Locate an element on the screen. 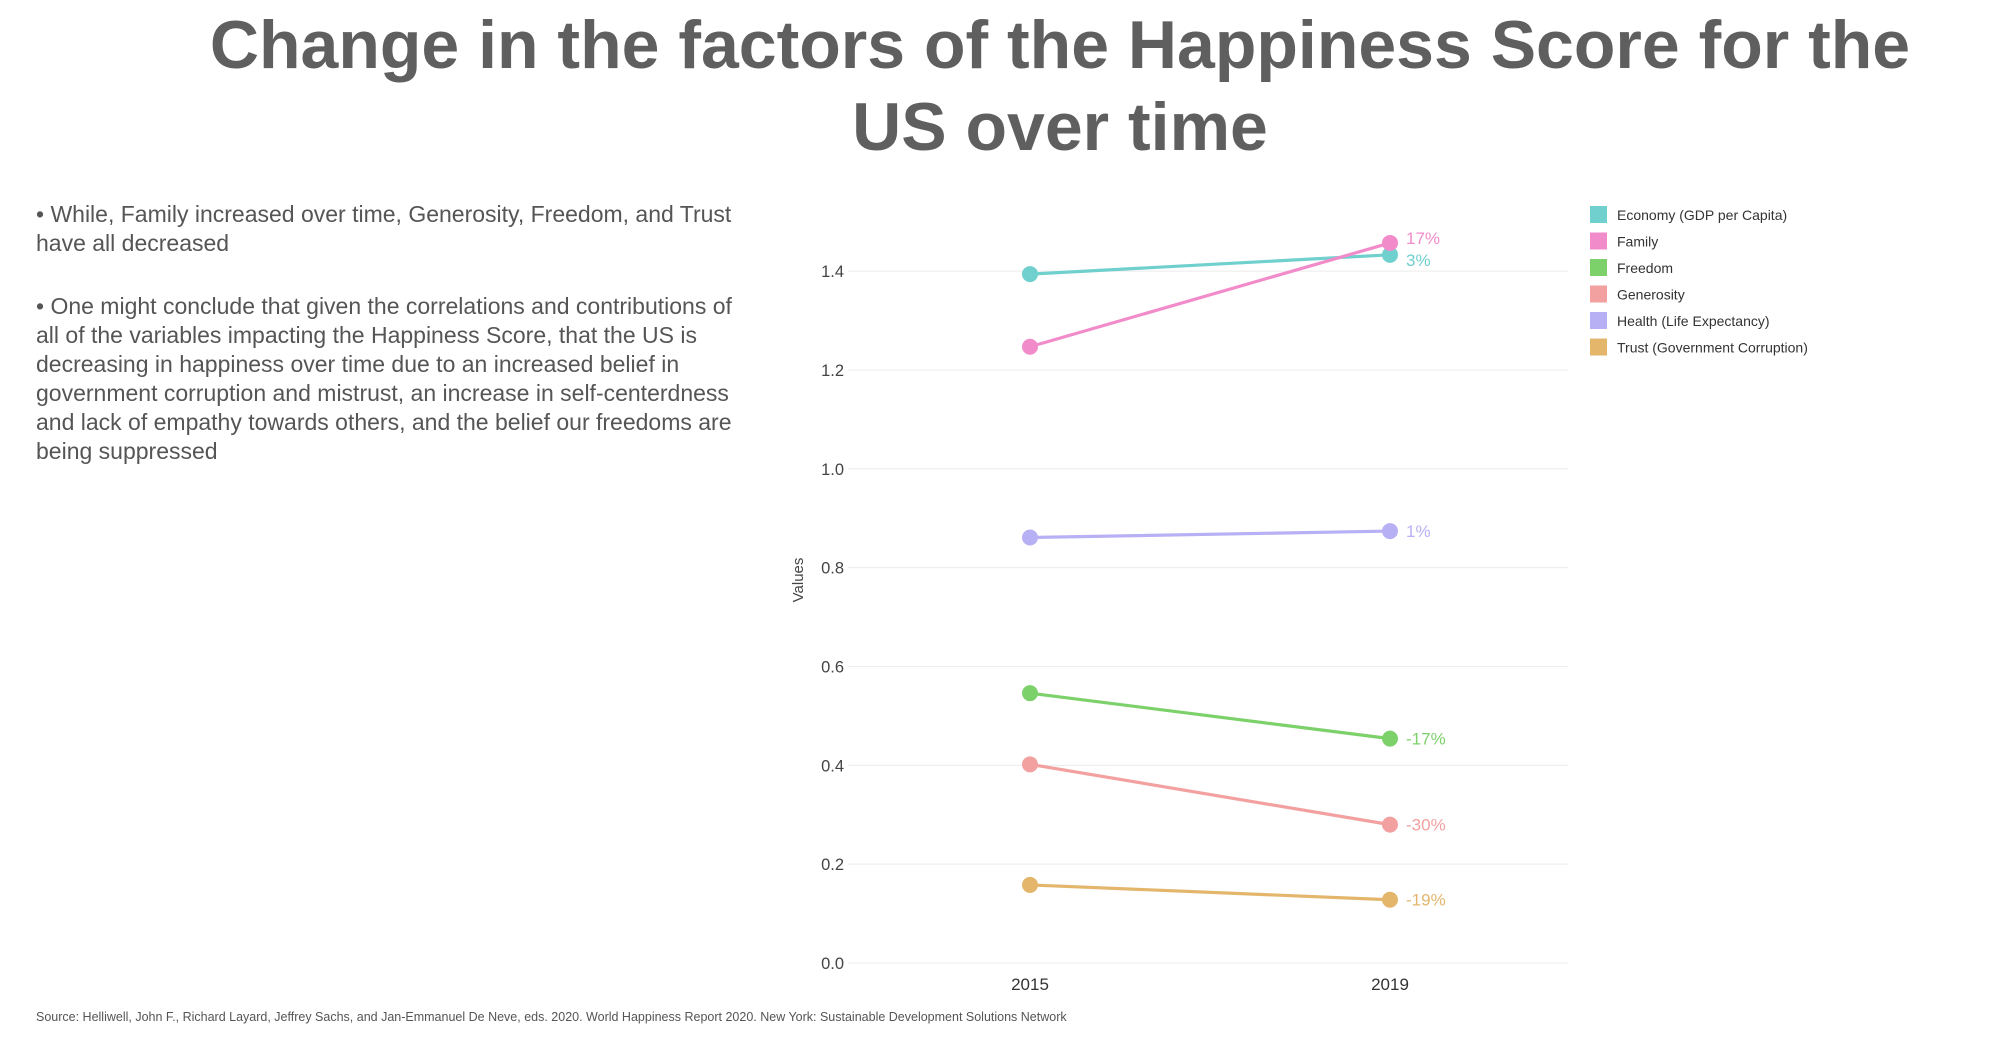  legend-item: Freedom is located at coordinates (1631, 267).